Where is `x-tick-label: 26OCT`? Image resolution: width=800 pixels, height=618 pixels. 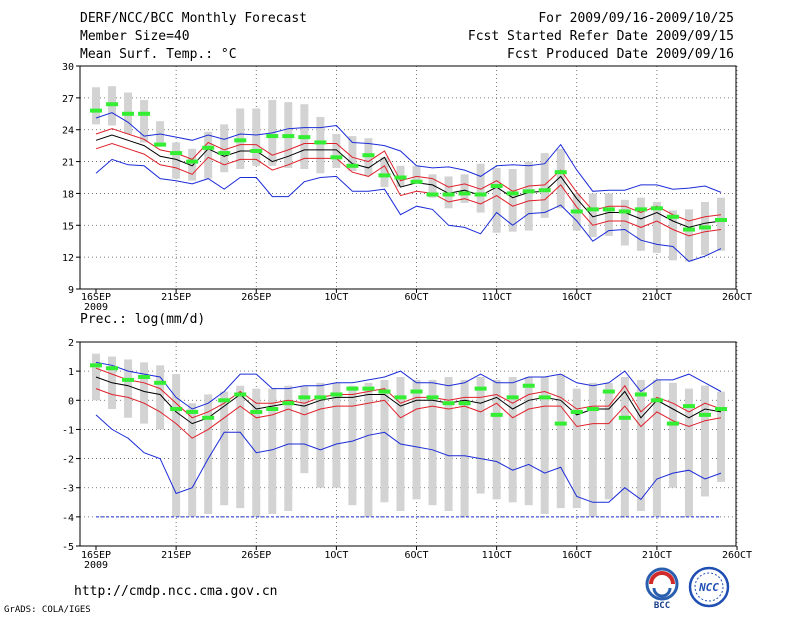
x-tick-label: 26OCT is located at coordinates (737, 555).